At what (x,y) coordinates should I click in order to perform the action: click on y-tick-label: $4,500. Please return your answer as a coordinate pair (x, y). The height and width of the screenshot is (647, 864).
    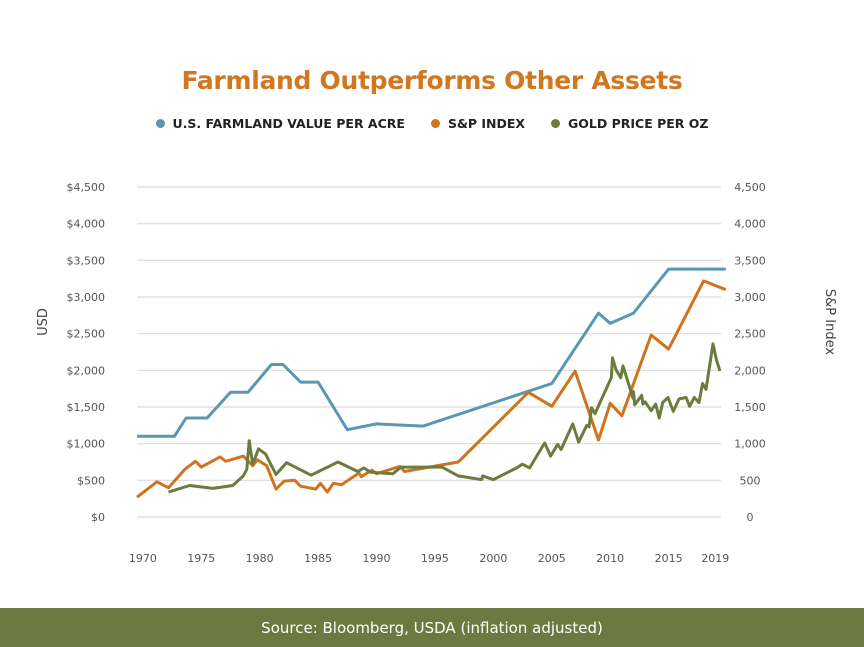
    Looking at the image, I should click on (86, 187).